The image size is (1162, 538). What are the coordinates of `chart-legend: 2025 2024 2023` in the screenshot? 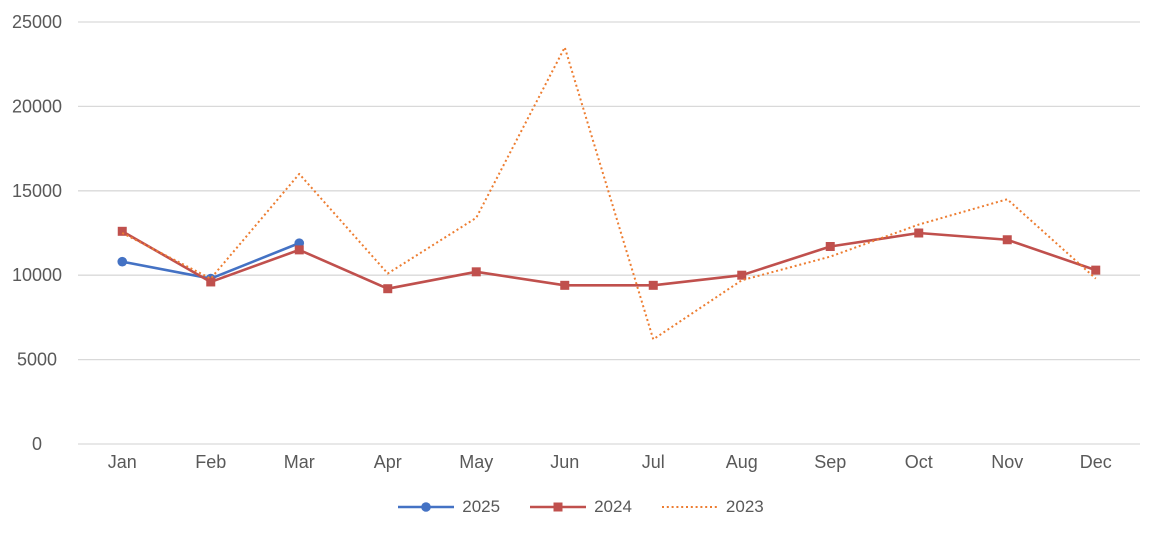 It's located at (581, 507).